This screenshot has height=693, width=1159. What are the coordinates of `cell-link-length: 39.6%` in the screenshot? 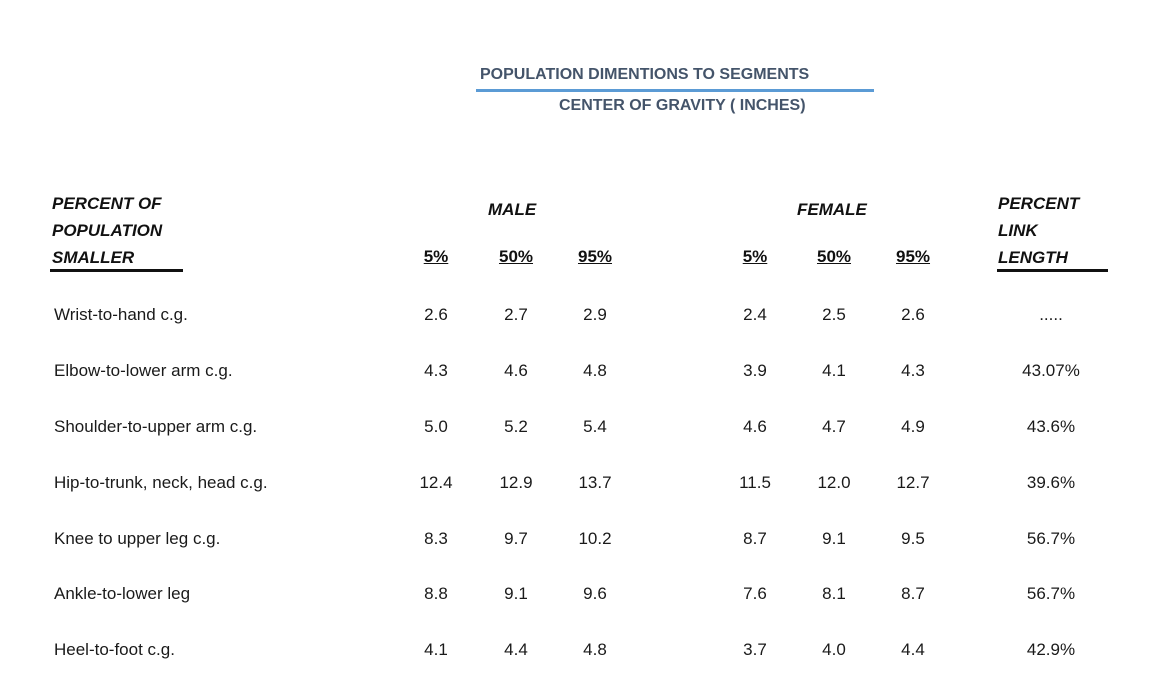 It's located at (1051, 482).